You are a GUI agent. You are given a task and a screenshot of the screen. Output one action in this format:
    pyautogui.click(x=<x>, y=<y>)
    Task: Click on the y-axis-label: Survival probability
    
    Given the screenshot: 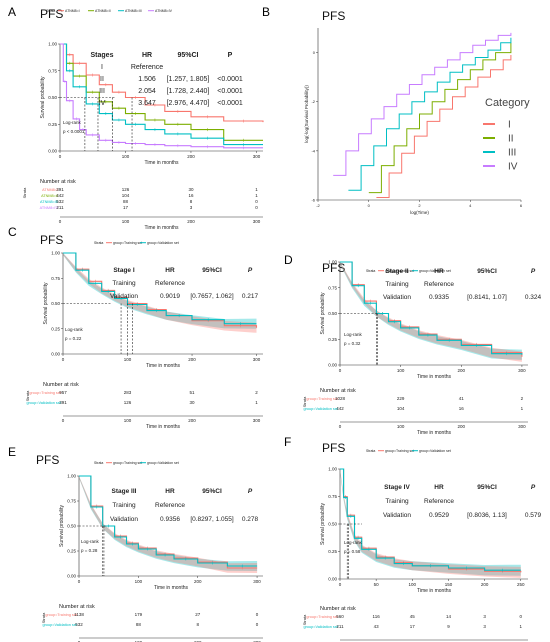 What is the action you would take?
    pyautogui.click(x=62, y=526)
    